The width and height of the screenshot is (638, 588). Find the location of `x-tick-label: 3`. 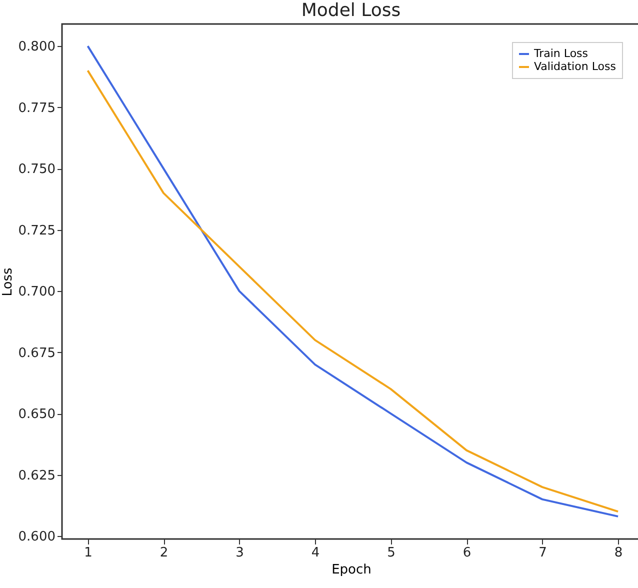

x-tick-label: 3 is located at coordinates (240, 553).